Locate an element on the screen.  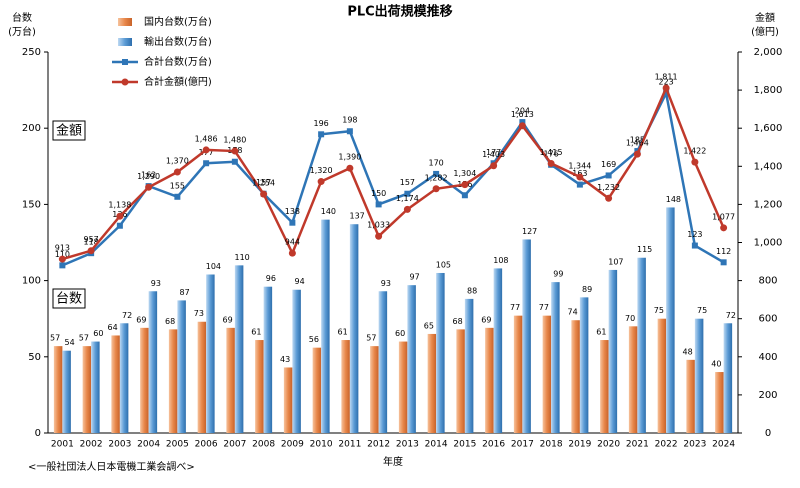
data-label: 72 is located at coordinates (731, 315).